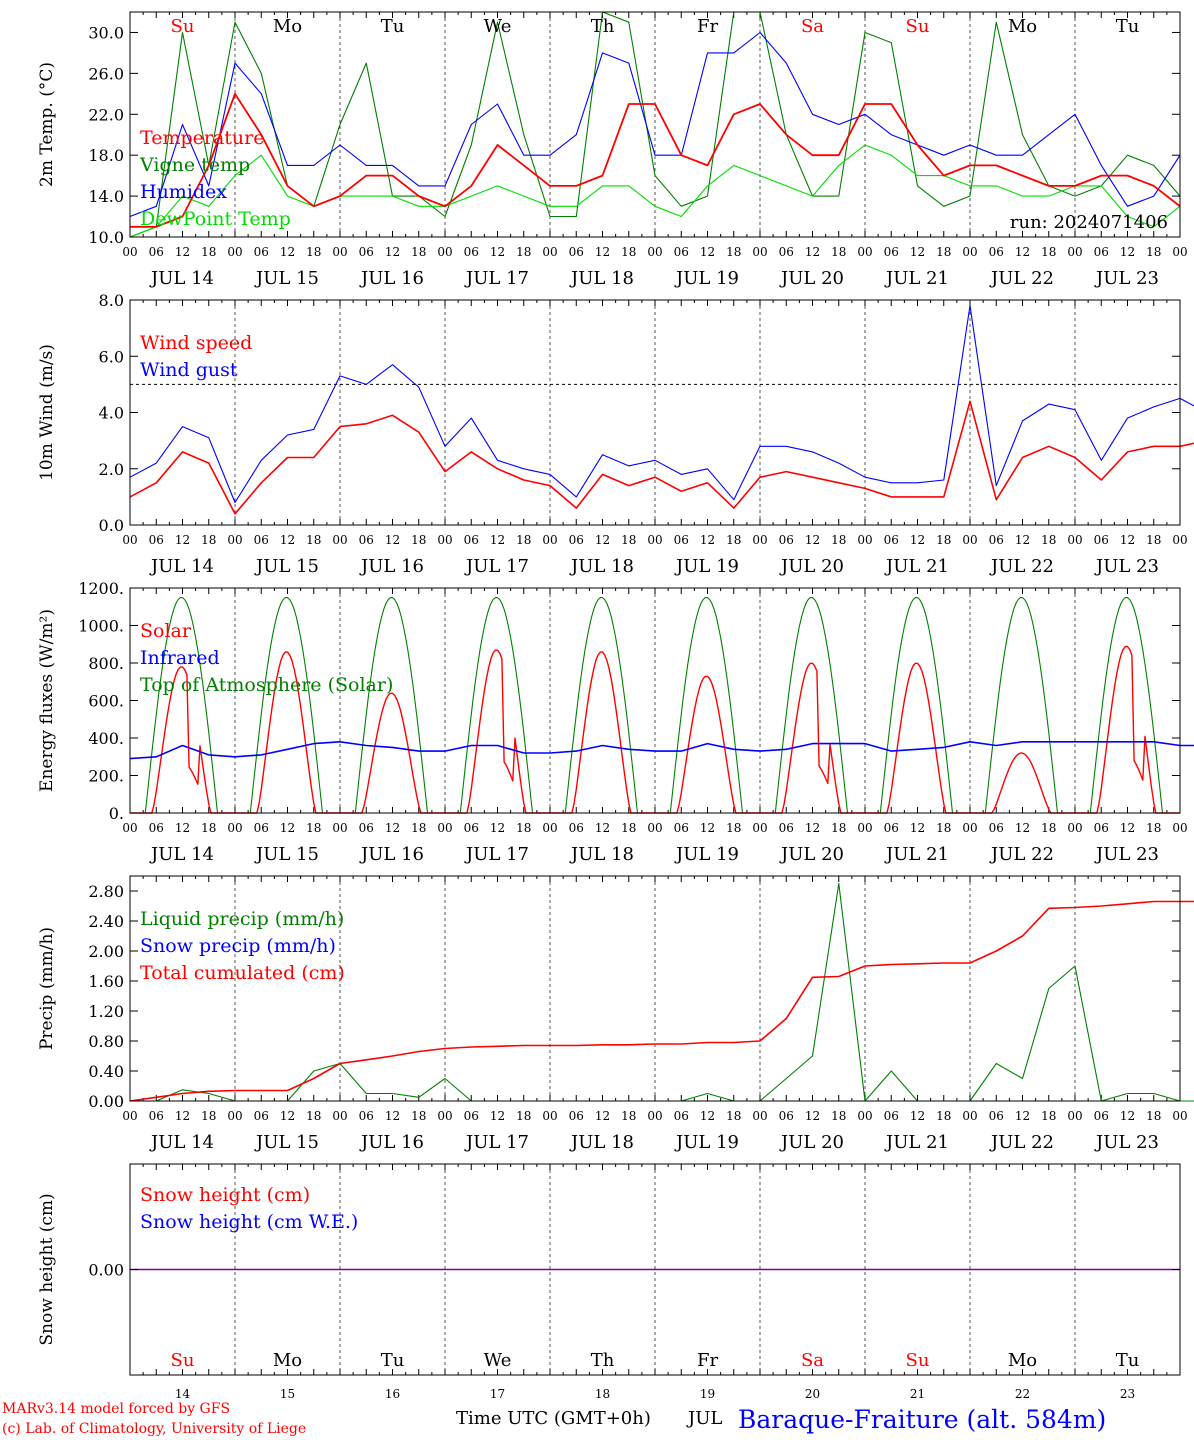 The width and height of the screenshot is (1194, 1440). I want to click on day-number-label: 22, so click(1022, 1394).